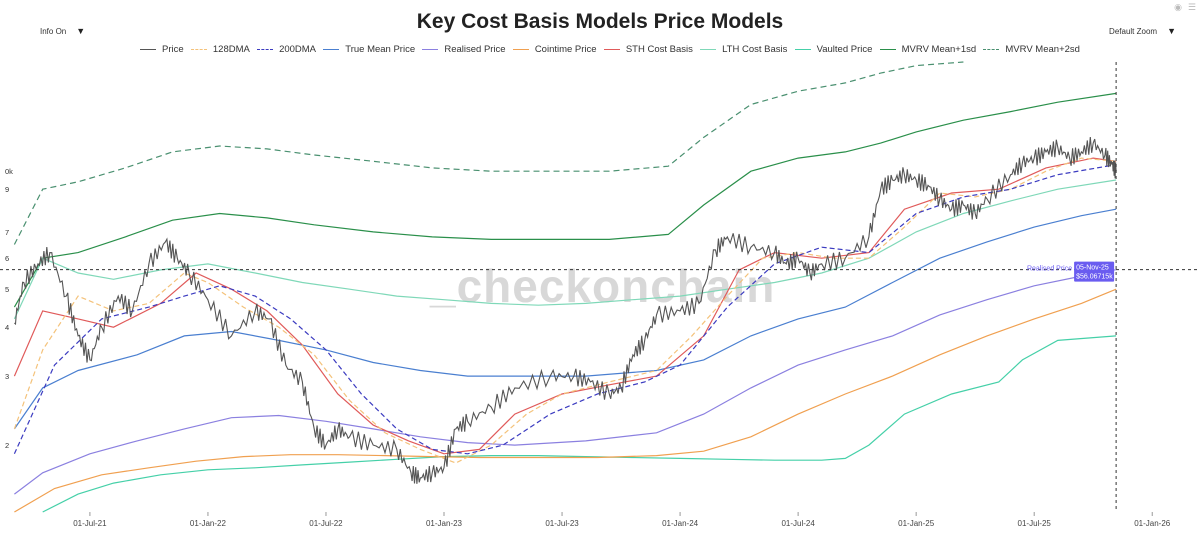  I want to click on legend-item-128dma: 128DMA, so click(220, 49).